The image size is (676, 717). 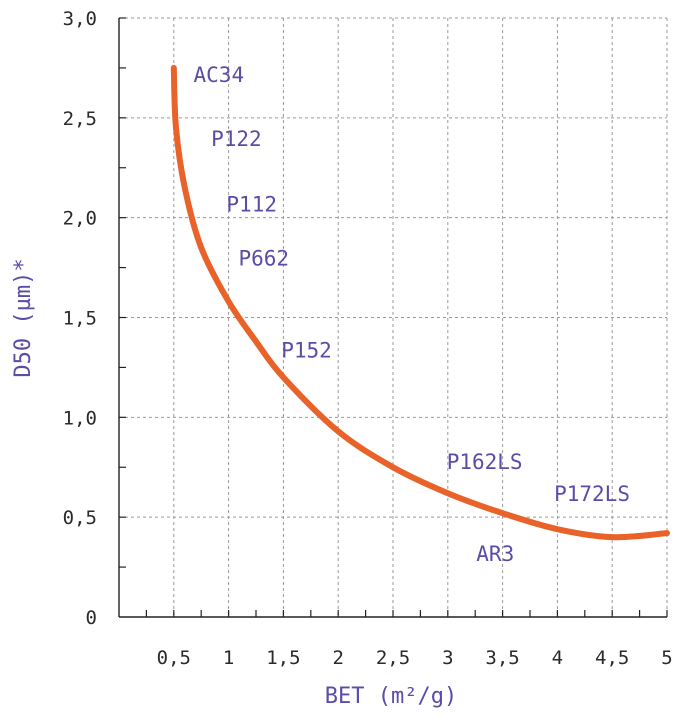 I want to click on y-tick-label: 0,5, so click(x=80, y=518).